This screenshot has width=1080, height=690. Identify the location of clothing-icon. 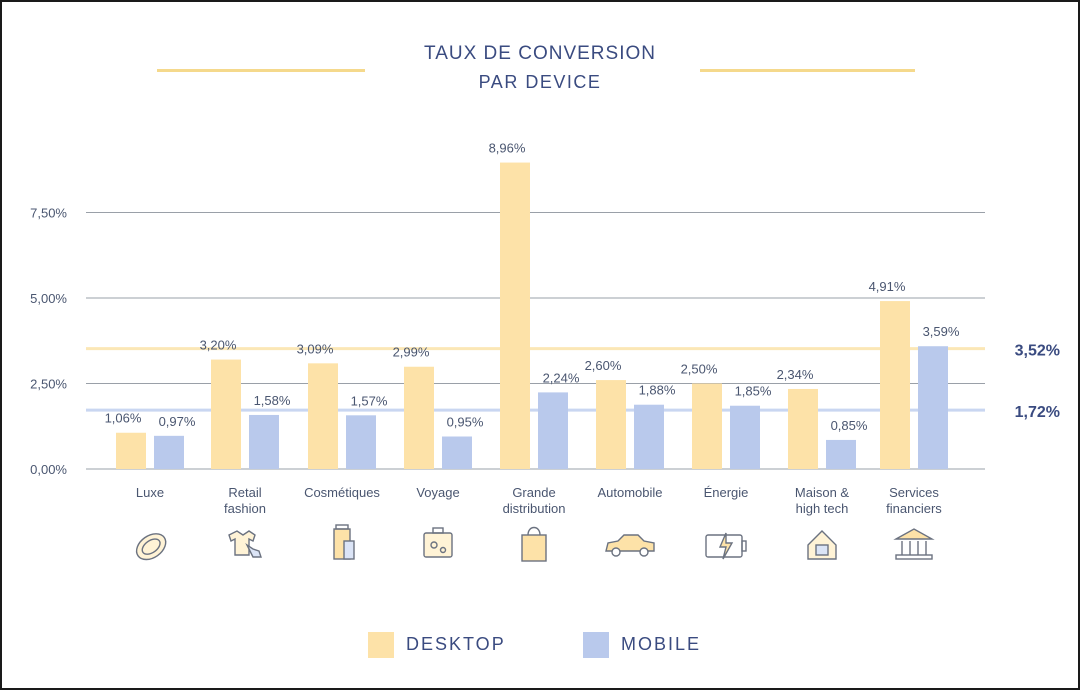
(245, 544).